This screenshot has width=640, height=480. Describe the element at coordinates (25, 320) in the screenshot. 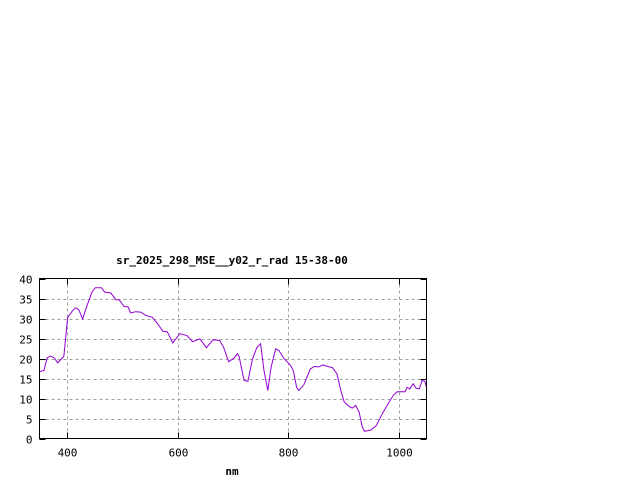

I see `y-tick-label: 30` at that location.